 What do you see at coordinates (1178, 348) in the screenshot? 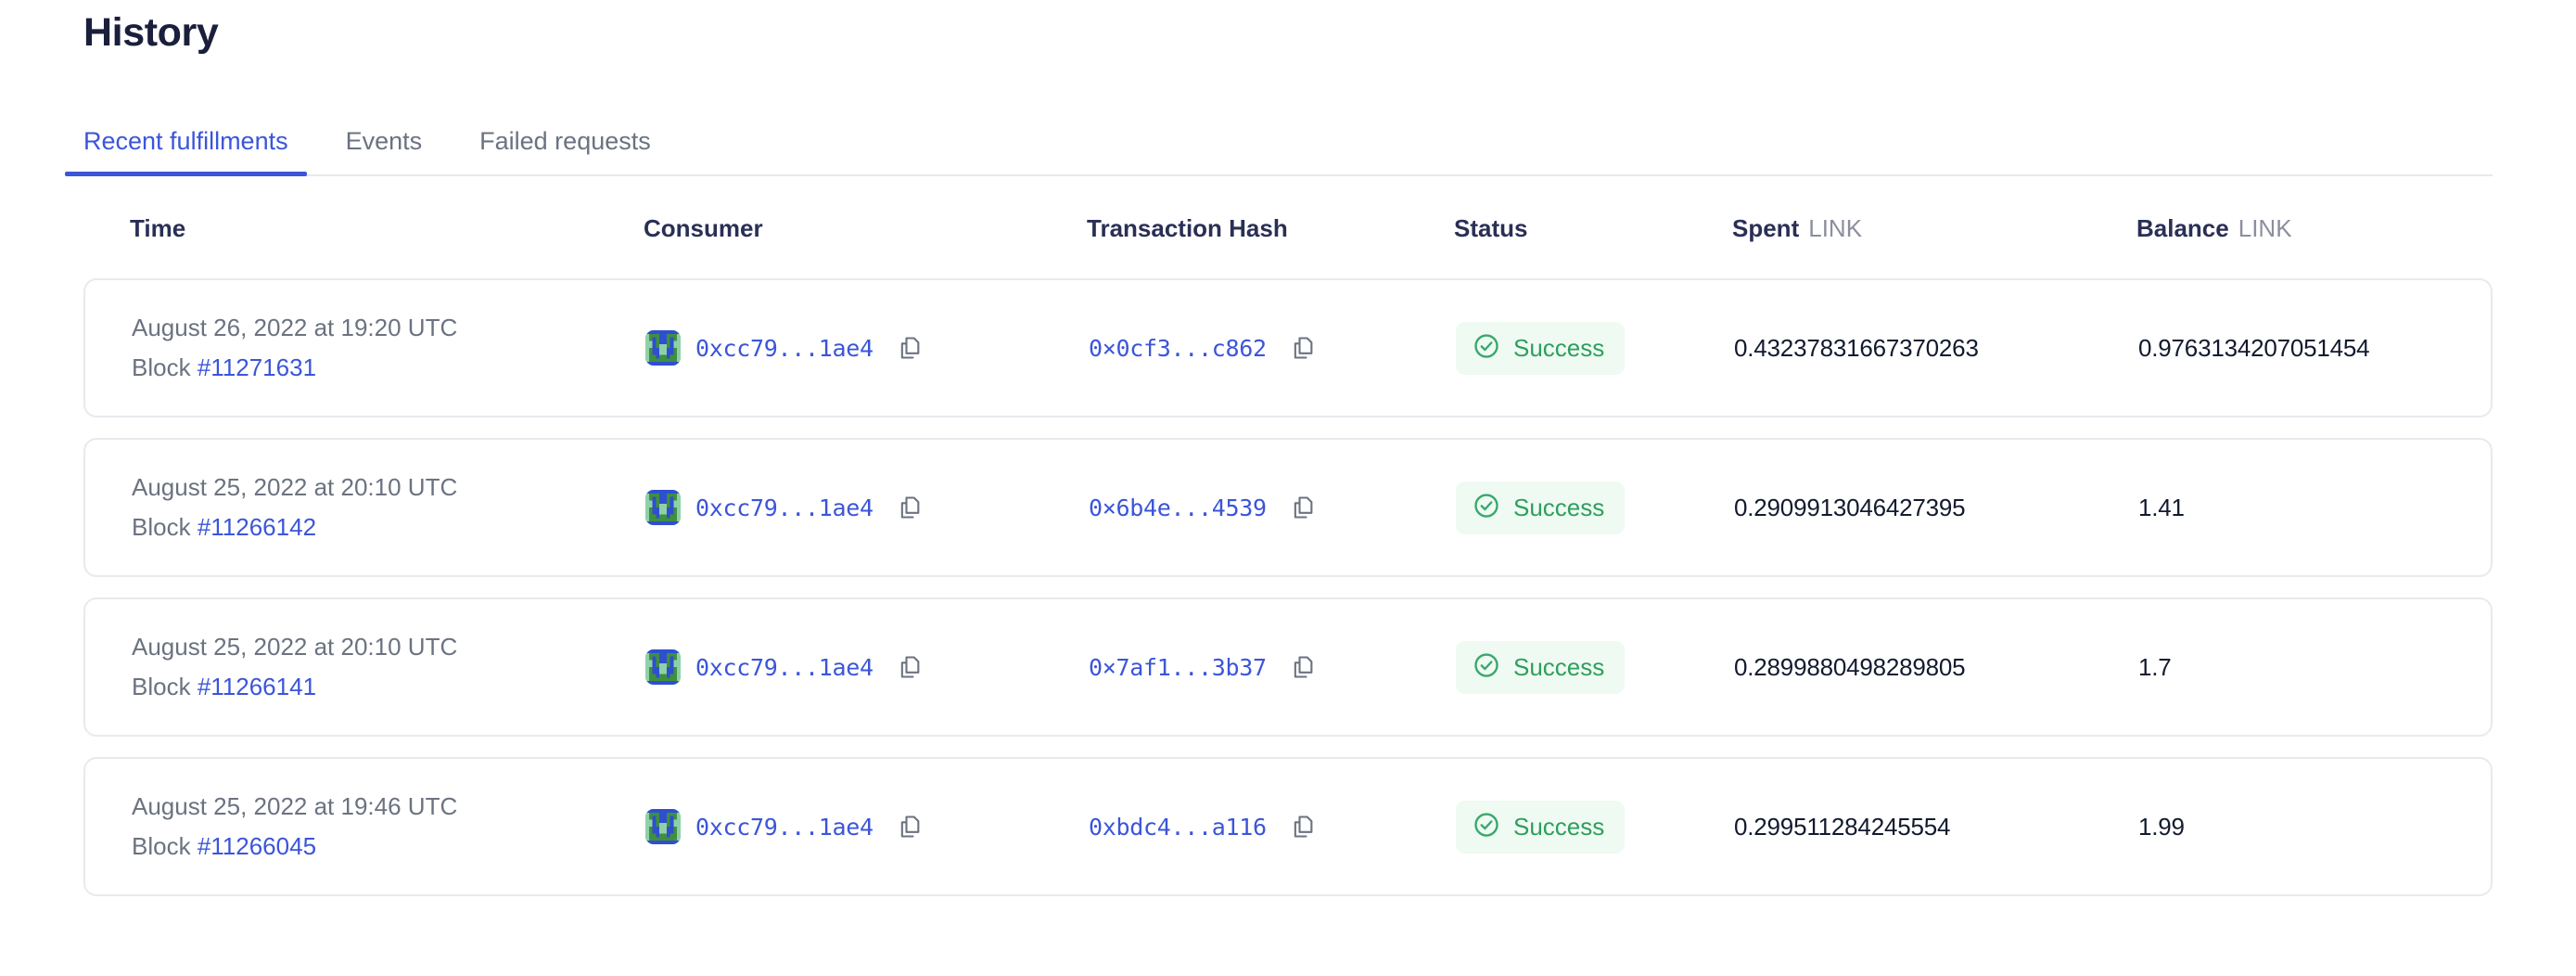
I see `transaction-hash-link: 0×0cf3...c862` at bounding box center [1178, 348].